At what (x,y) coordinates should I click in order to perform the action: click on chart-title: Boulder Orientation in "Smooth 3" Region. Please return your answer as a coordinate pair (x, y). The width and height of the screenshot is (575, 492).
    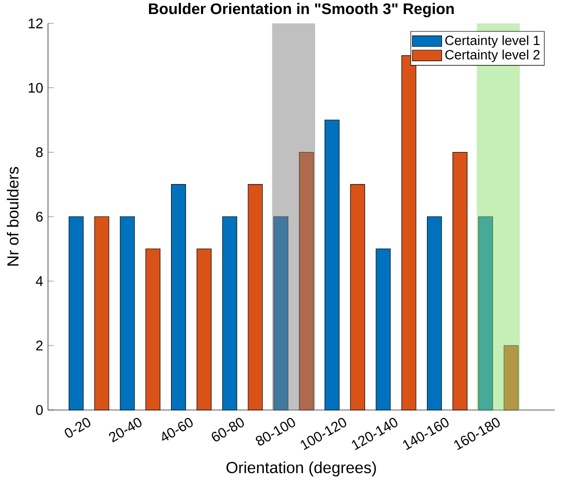
    Looking at the image, I should click on (301, 10).